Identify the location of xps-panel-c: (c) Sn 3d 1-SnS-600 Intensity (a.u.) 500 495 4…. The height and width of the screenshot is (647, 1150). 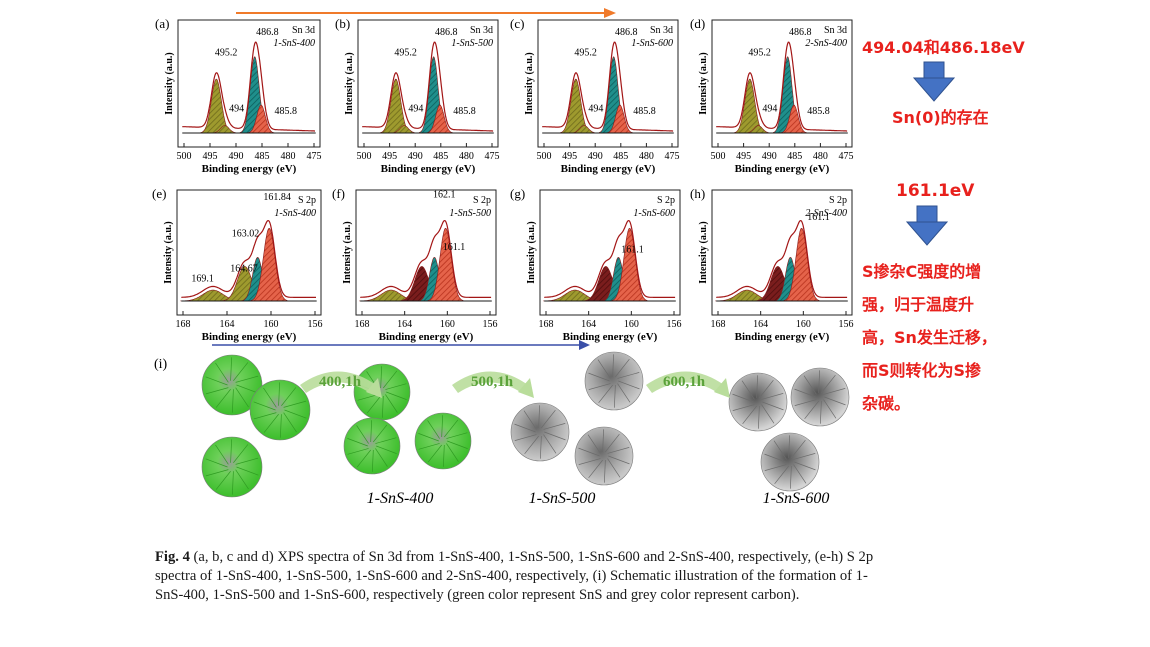
(595, 95).